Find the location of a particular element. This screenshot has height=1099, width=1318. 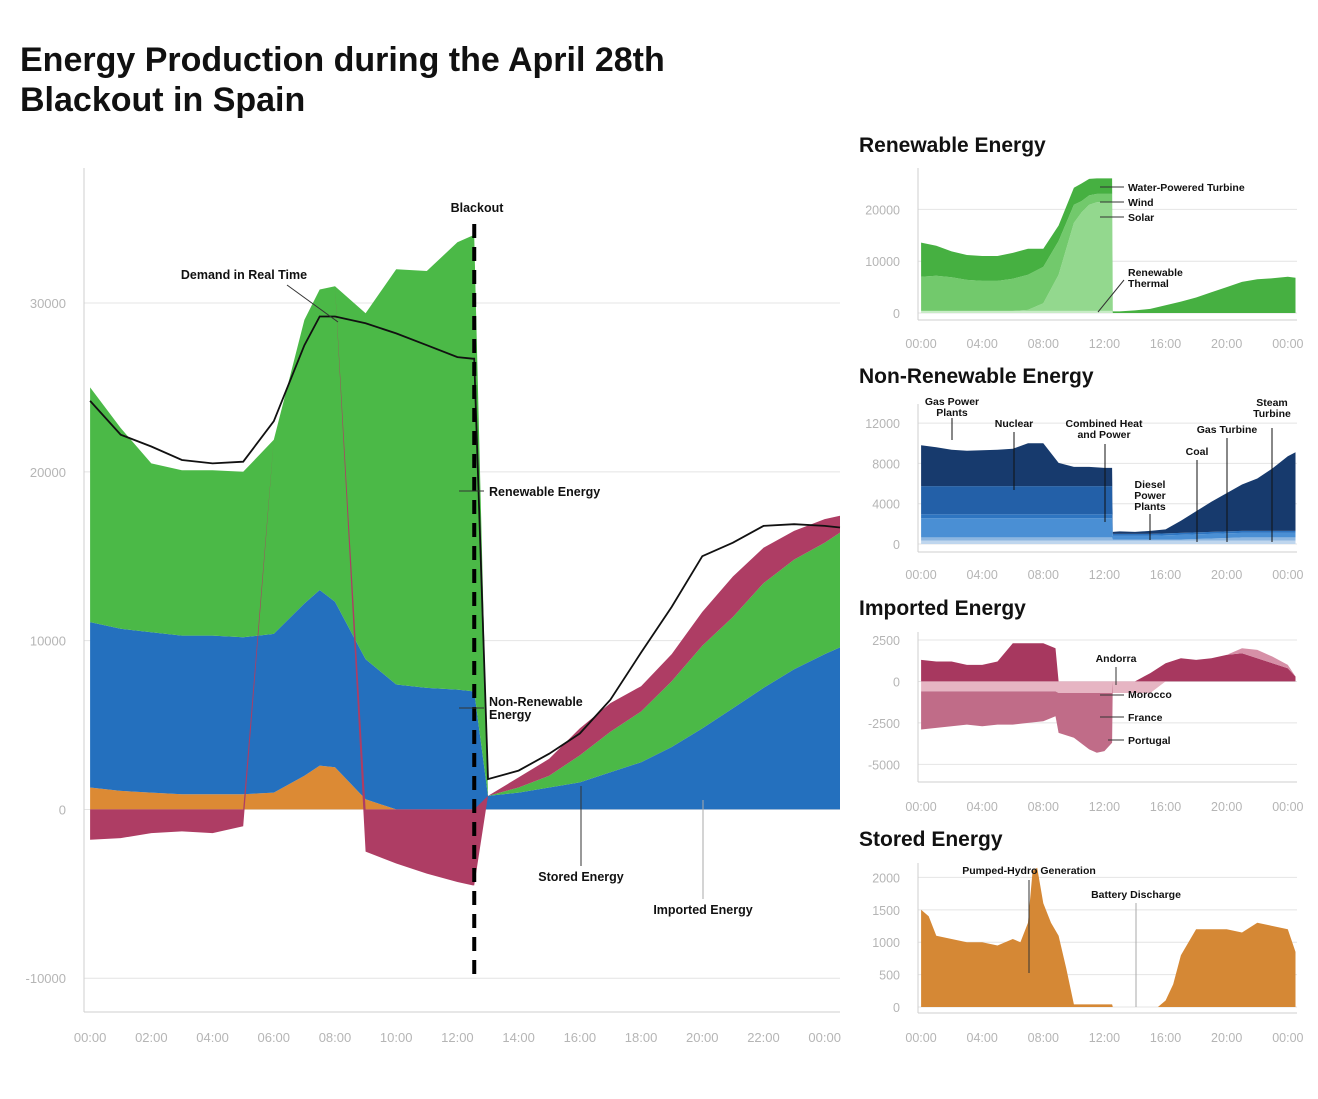

renewable-renewable-thermal-area is located at coordinates (1108, 311).